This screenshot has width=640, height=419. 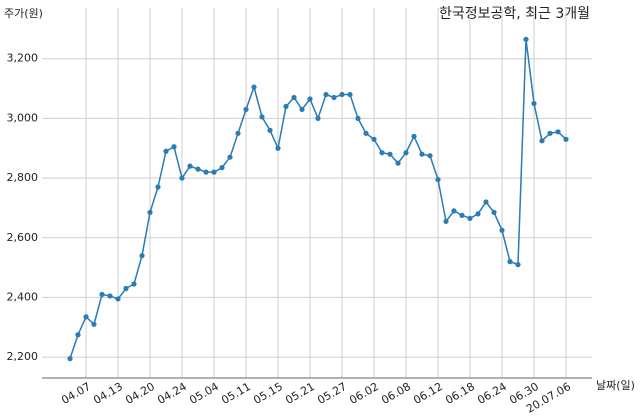 What do you see at coordinates (428, 393) in the screenshot?
I see `x-tick-label: 06.12` at bounding box center [428, 393].